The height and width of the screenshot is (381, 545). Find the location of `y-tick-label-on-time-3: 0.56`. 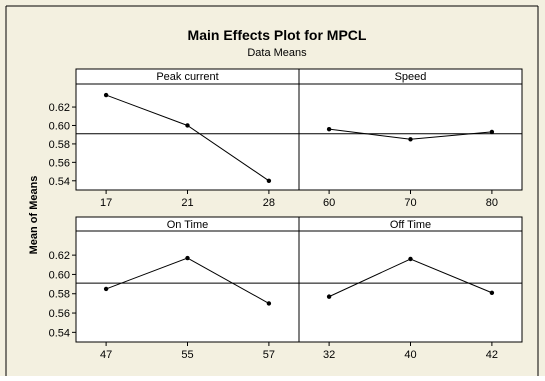

y-tick-label-on-time-3: 0.56 is located at coordinates (59, 314).